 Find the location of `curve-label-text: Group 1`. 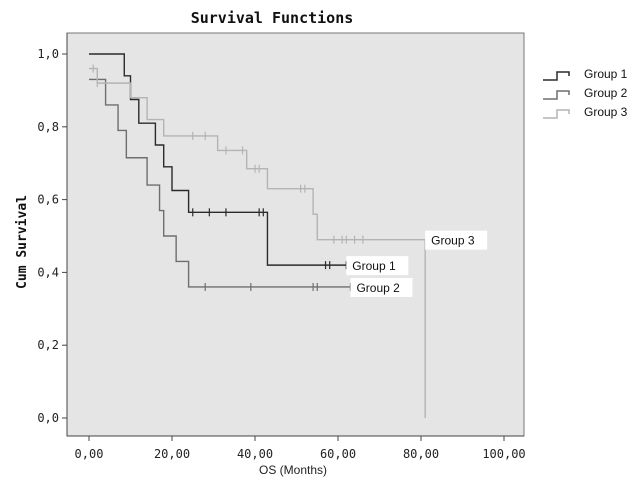

curve-label-text: Group 1 is located at coordinates (374, 266).